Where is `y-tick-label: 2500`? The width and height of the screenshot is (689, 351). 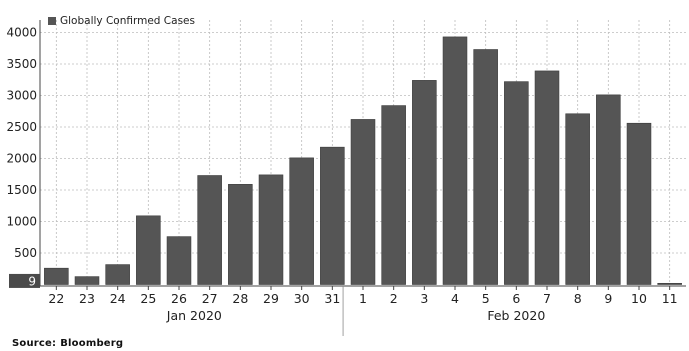
y-tick-label: 2500 is located at coordinates (21, 127).